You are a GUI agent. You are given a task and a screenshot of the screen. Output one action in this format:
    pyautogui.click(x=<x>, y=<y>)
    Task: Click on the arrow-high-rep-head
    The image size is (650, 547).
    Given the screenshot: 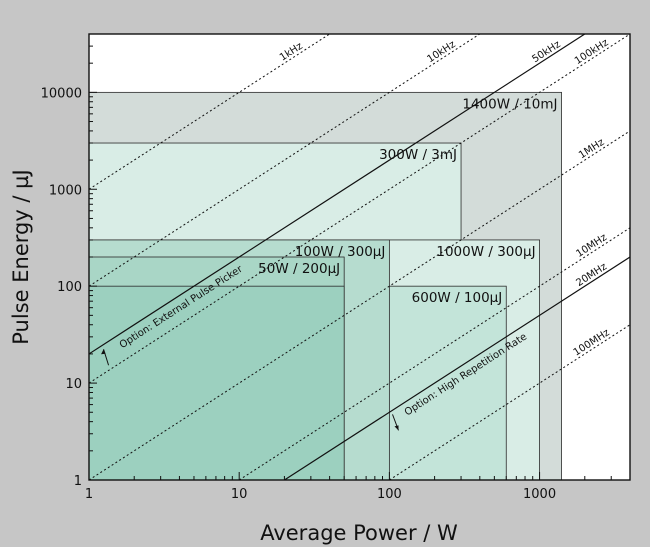 What is the action you would take?
    pyautogui.click(x=396, y=428)
    